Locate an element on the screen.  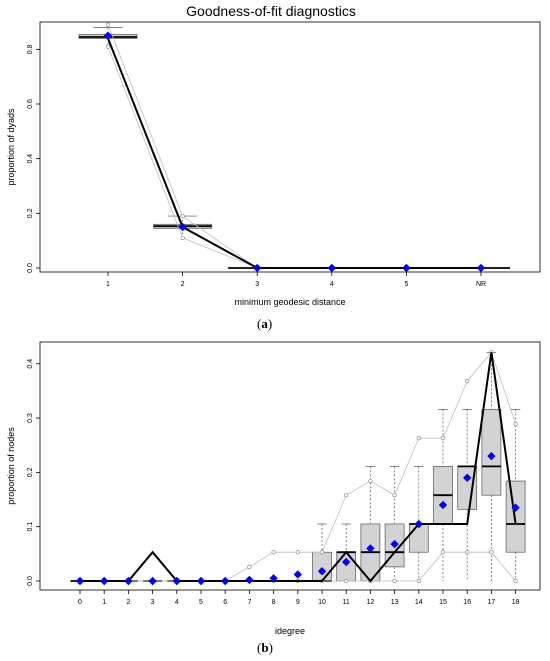
chart-a-y-tick-label: 0.6 is located at coordinates (30, 104).